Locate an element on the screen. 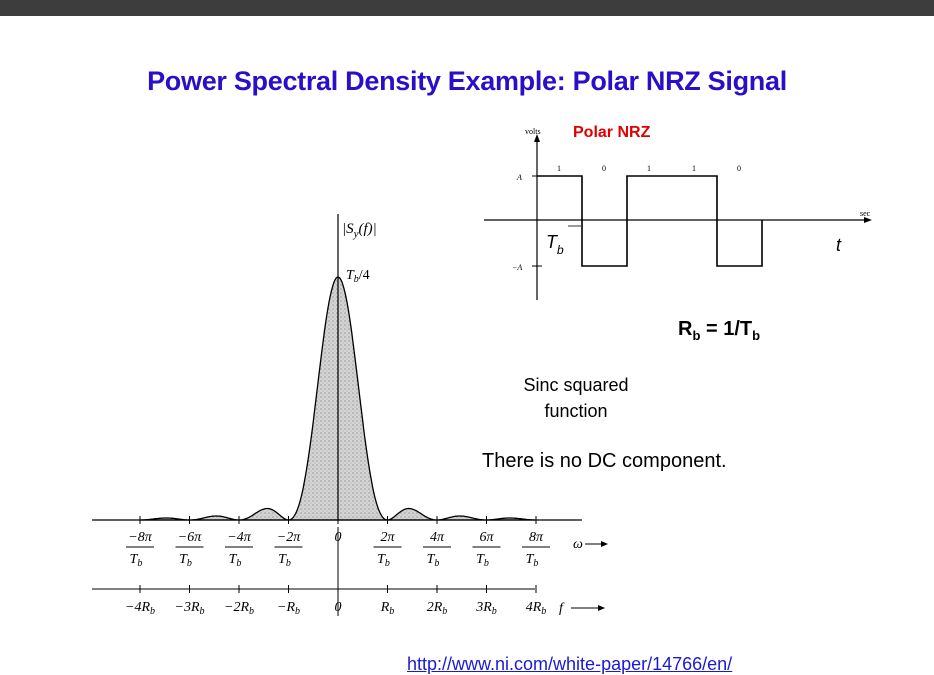 The height and width of the screenshot is (675, 934). omega-tick-numerator: −4π is located at coordinates (239, 537).